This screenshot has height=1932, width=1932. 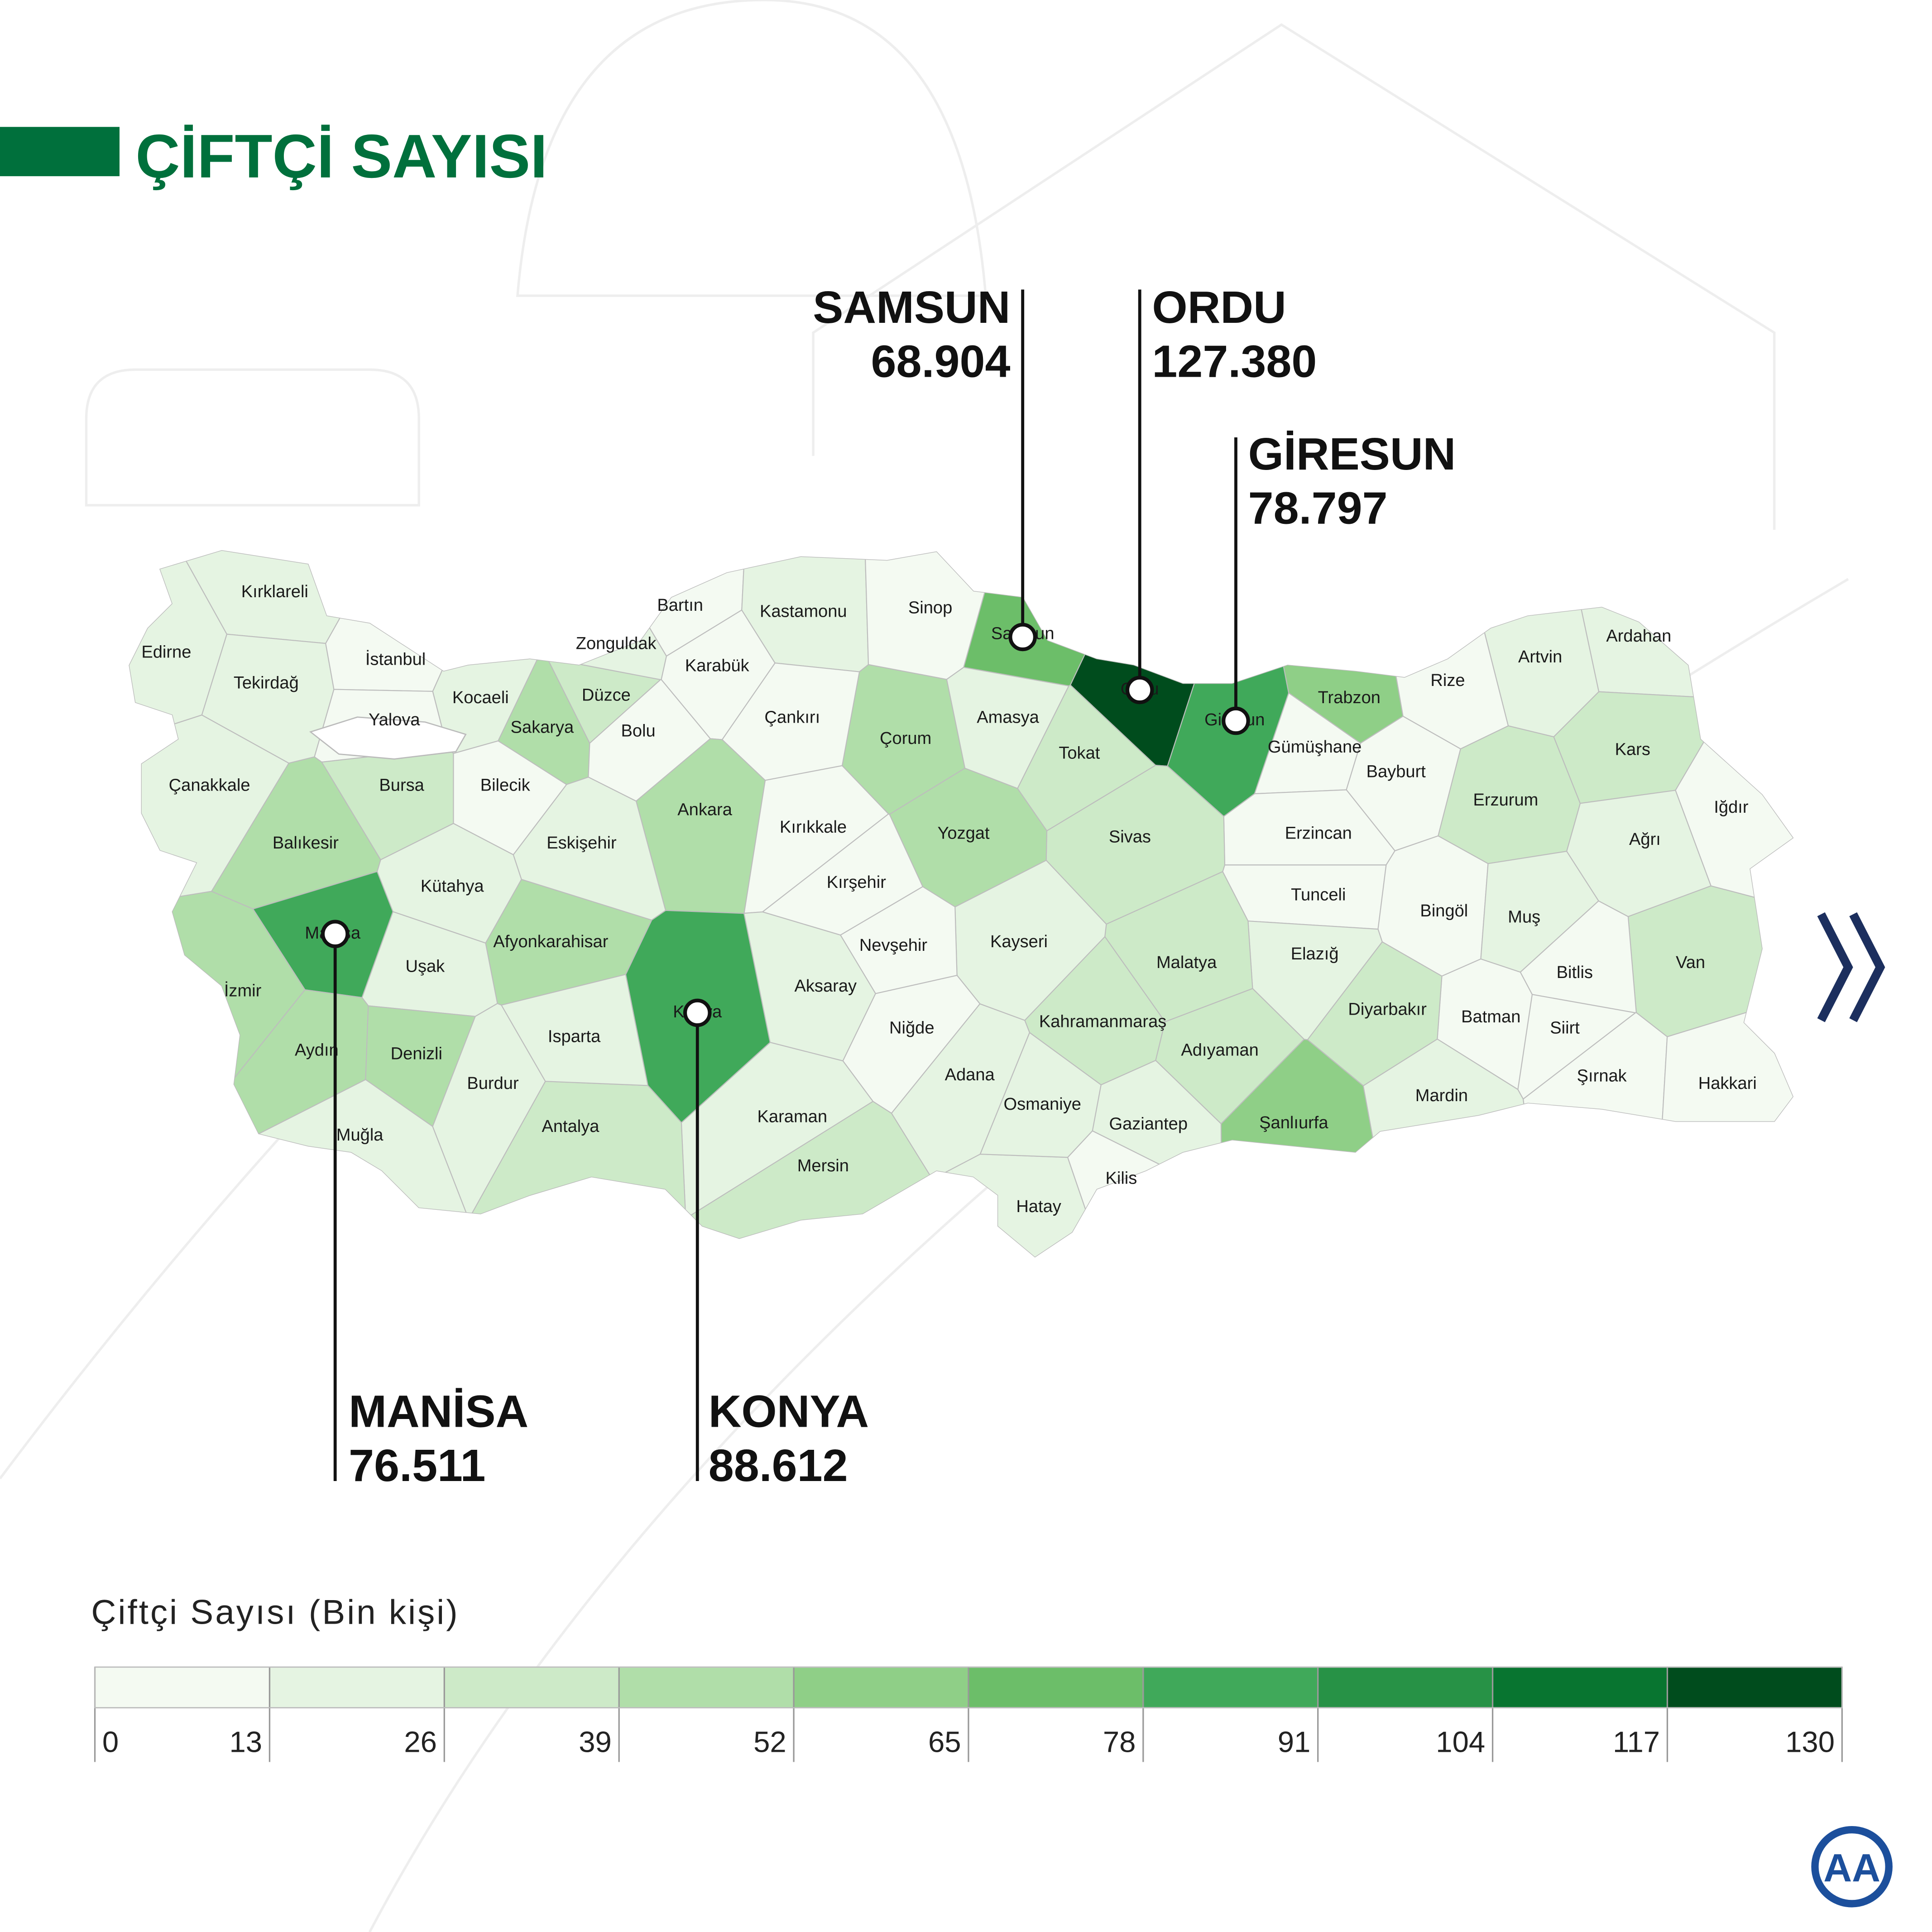 What do you see at coordinates (543, 727) in the screenshot?
I see `province-label: Sakarya` at bounding box center [543, 727].